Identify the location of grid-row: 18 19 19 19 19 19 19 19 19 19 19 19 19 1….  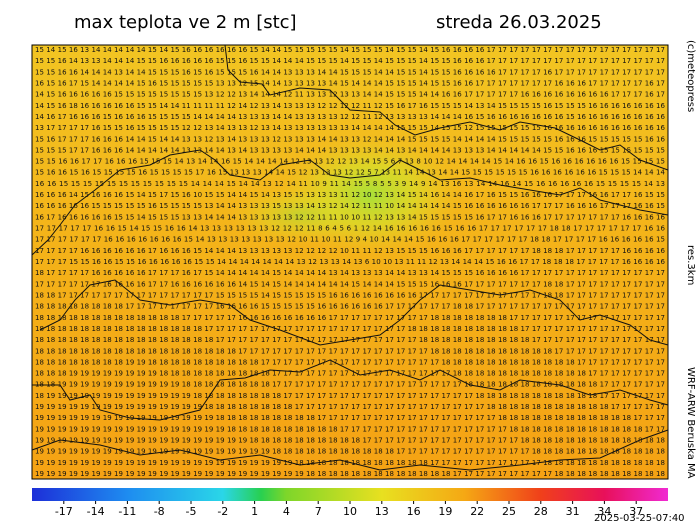
(350, 396).